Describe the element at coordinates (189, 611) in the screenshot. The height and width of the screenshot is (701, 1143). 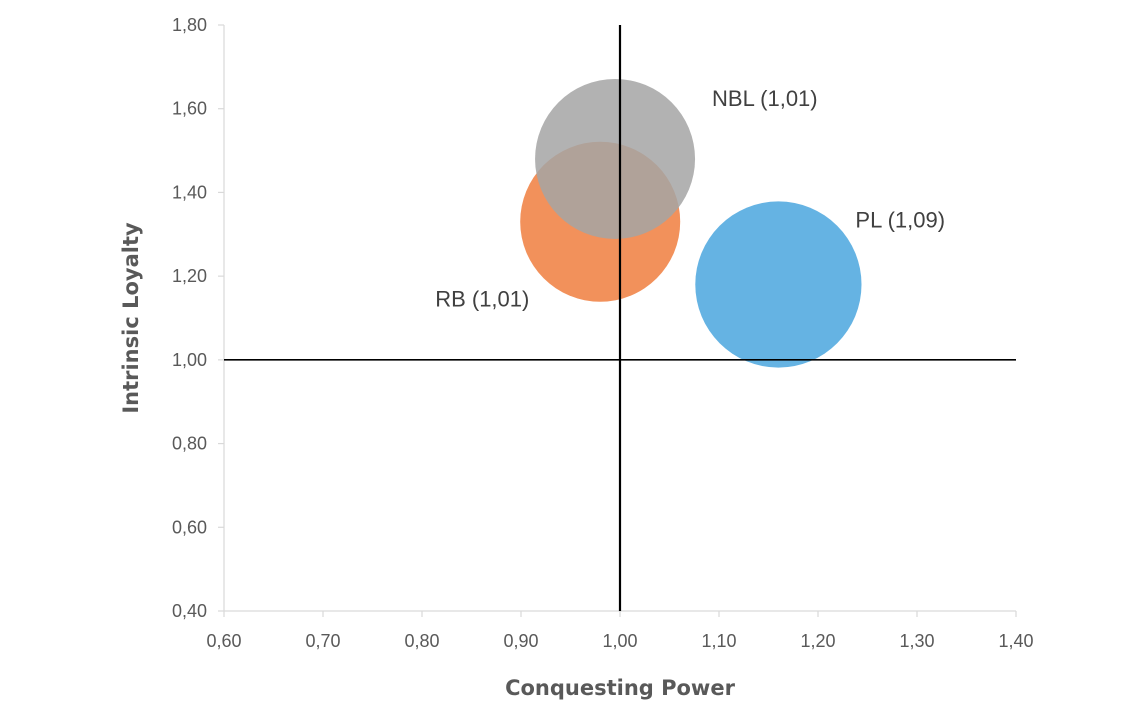
I see `y-tick-label: 0,40` at that location.